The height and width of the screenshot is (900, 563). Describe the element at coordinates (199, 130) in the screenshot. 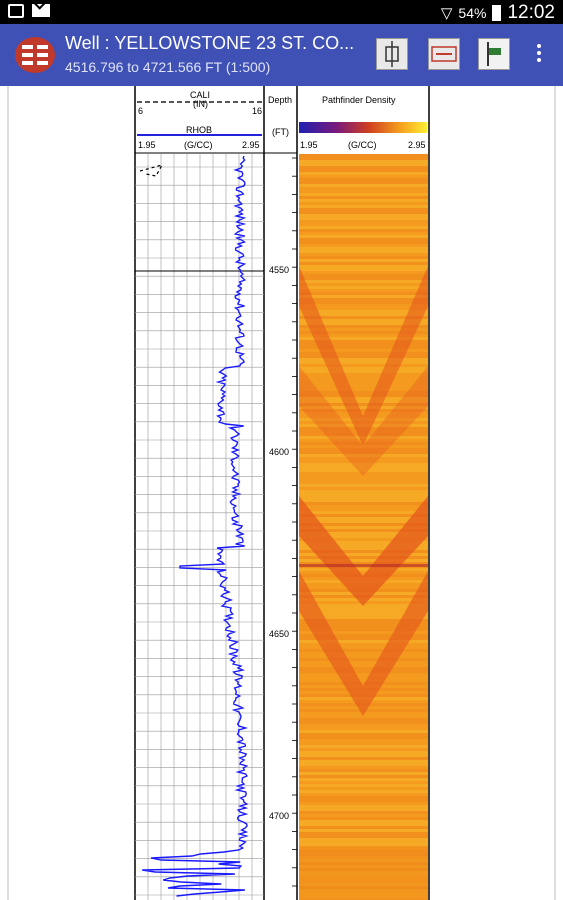

I see `rhob-label: RHOB` at that location.